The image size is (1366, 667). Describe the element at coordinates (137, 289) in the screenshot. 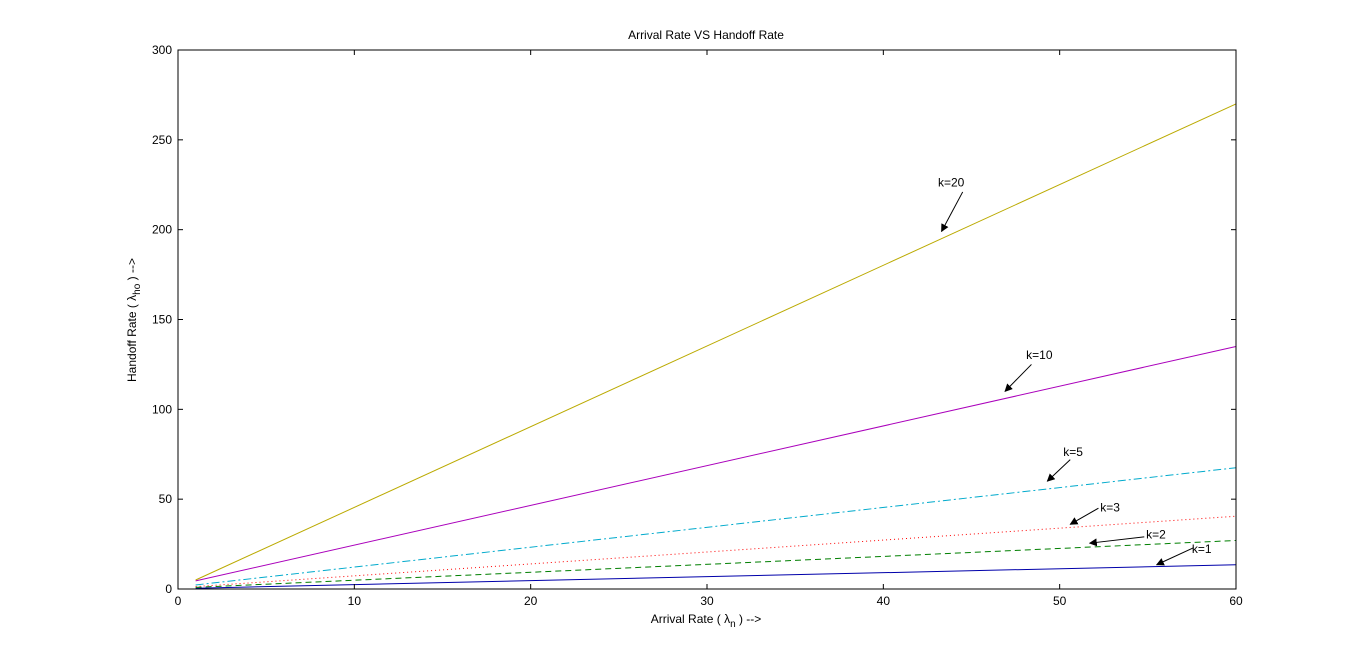

I see `y-axis-label-subscript: ho` at that location.